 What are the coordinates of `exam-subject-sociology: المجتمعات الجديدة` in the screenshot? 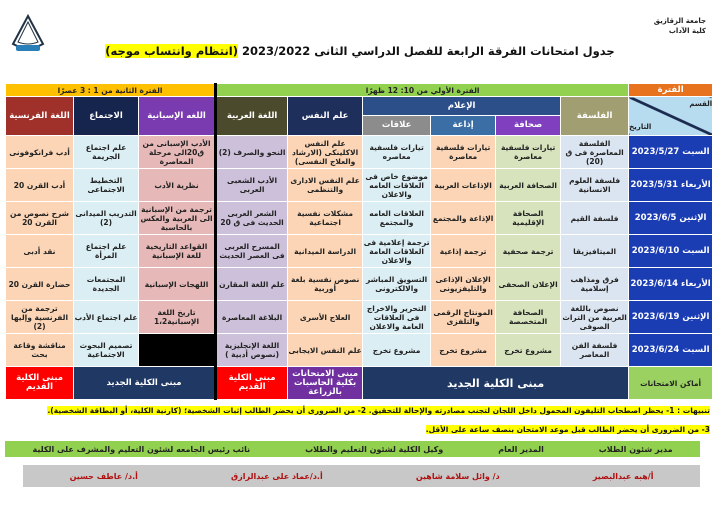 It's located at (106, 284).